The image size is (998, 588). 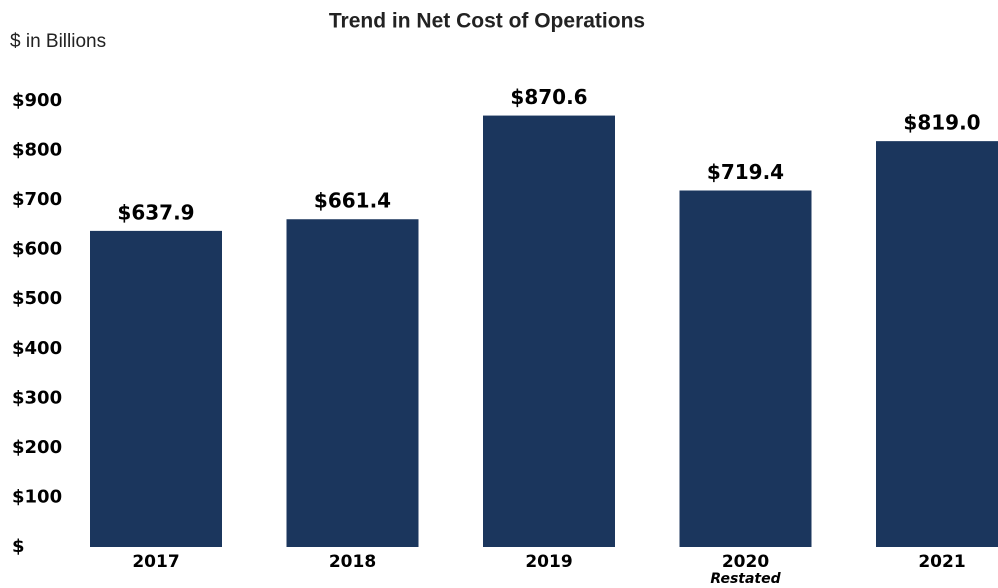 I want to click on value-label: $719.4, so click(x=745, y=172).